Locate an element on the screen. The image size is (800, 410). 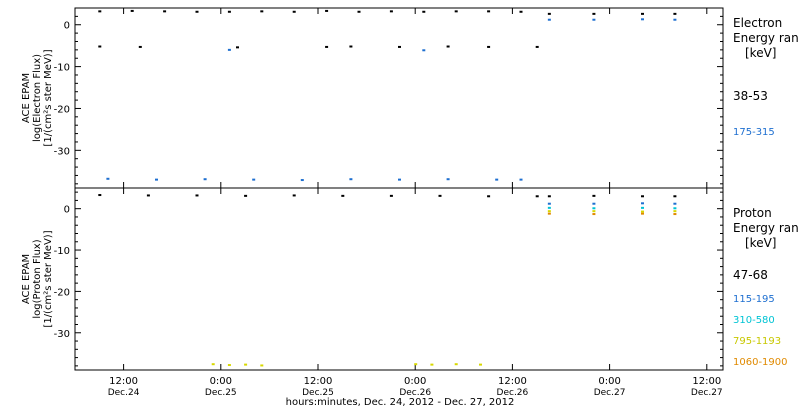
electron-ylabel-line-2: log(Electron Flux) is located at coordinates (37, 98).